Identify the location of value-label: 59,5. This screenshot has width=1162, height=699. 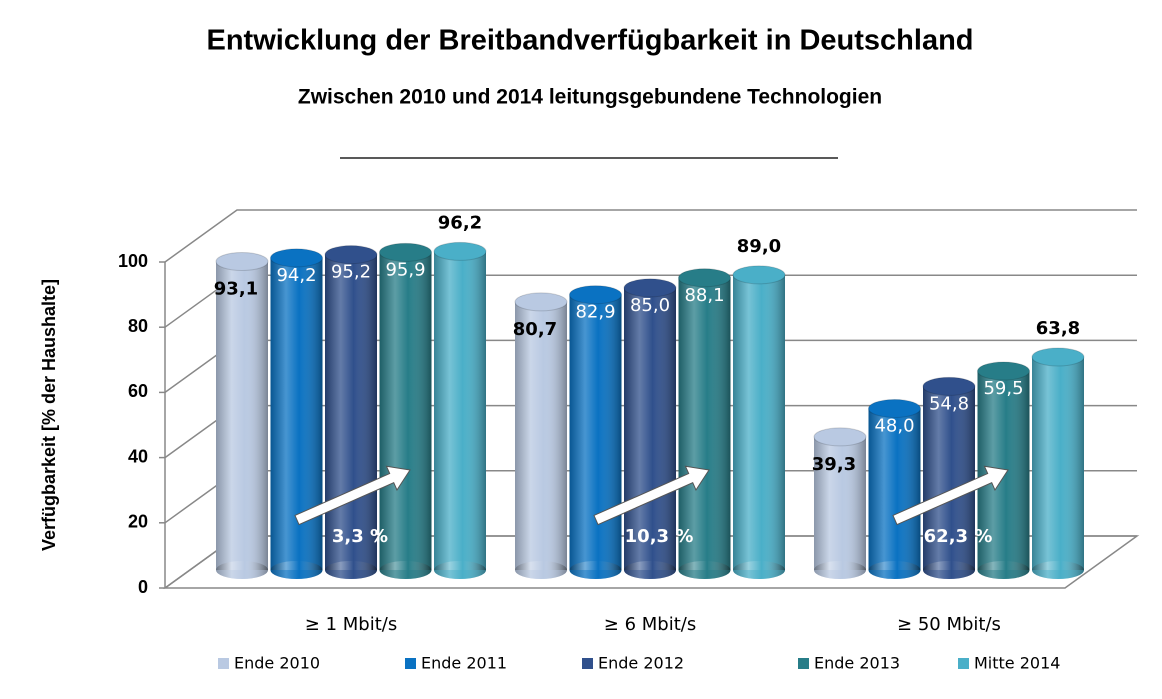
(1003, 388).